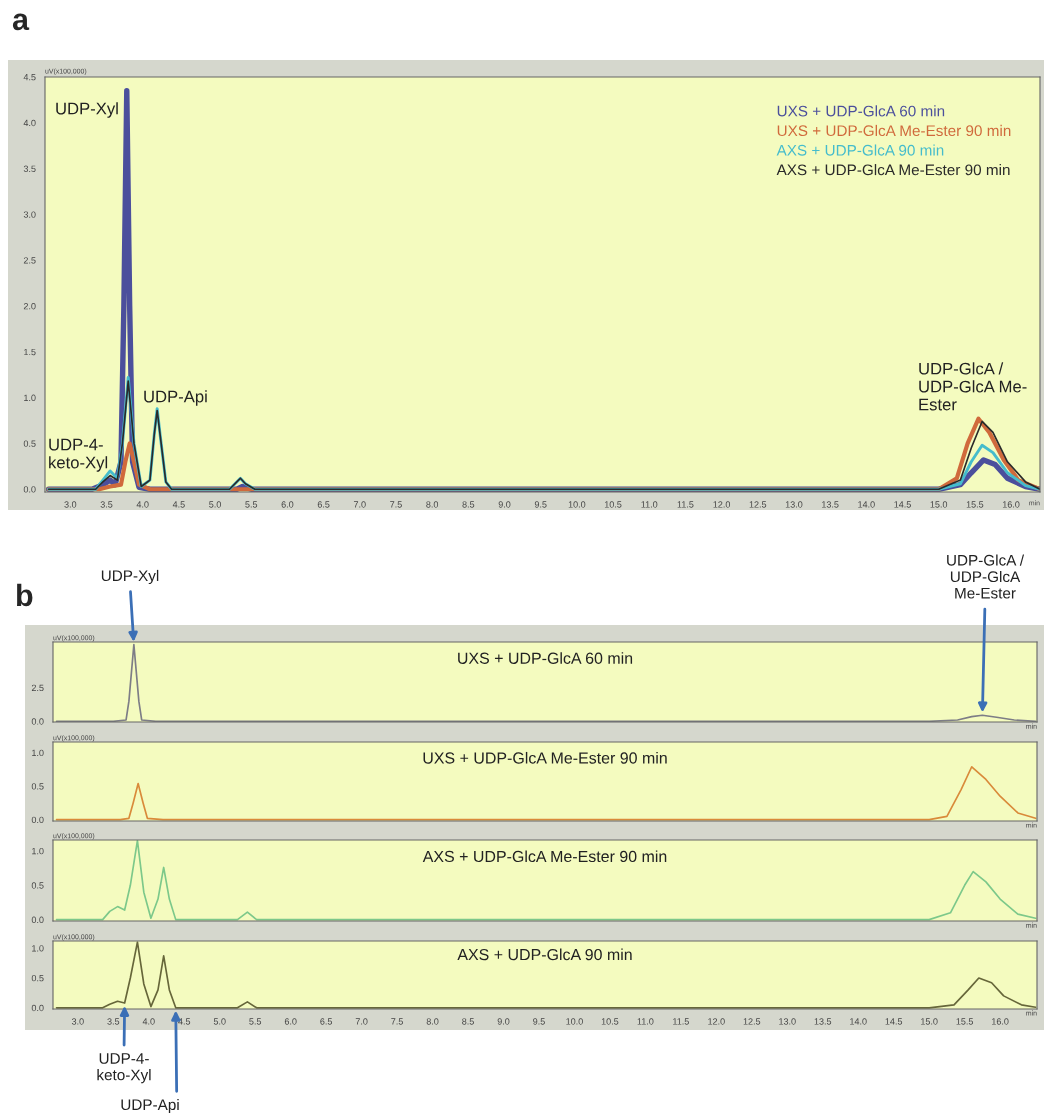 The height and width of the screenshot is (1120, 1044). Describe the element at coordinates (29, 123) in the screenshot. I see `y-tick-label: 4.0` at that location.